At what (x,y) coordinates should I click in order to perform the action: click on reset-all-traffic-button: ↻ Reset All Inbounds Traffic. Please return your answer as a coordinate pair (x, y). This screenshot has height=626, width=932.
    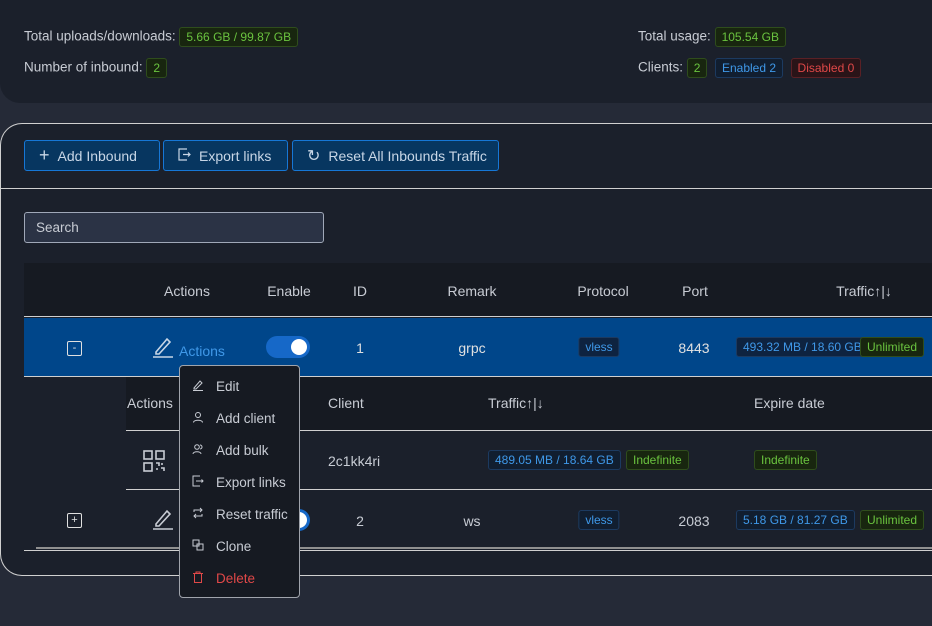
    Looking at the image, I should click on (395, 155).